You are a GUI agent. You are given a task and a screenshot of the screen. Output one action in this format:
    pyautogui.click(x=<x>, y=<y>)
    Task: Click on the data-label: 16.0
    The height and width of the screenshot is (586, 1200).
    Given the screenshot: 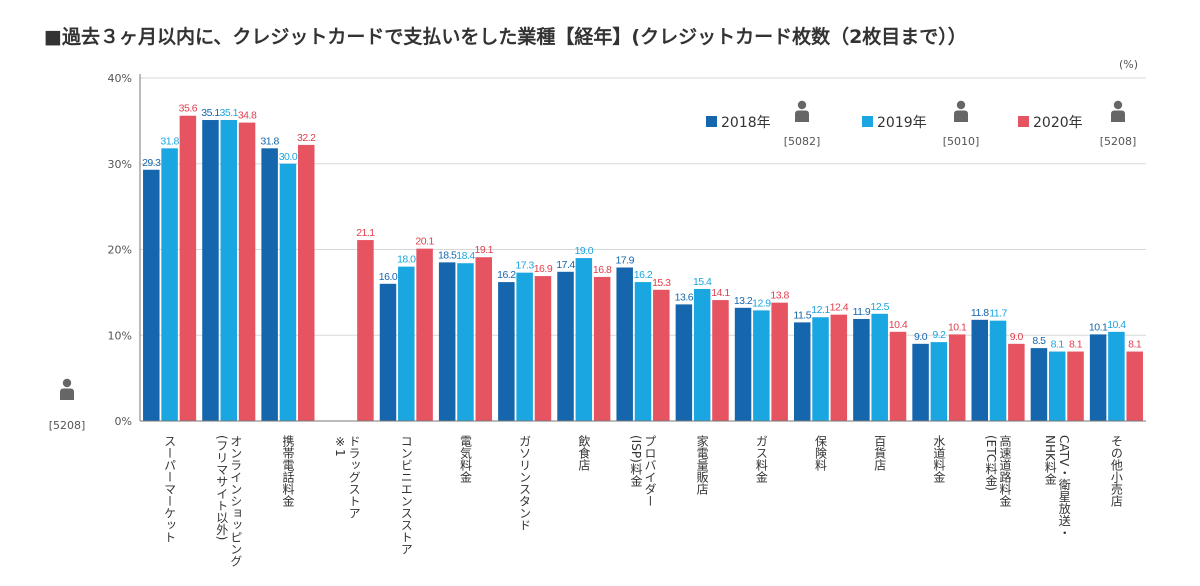 What is the action you would take?
    pyautogui.click(x=388, y=277)
    